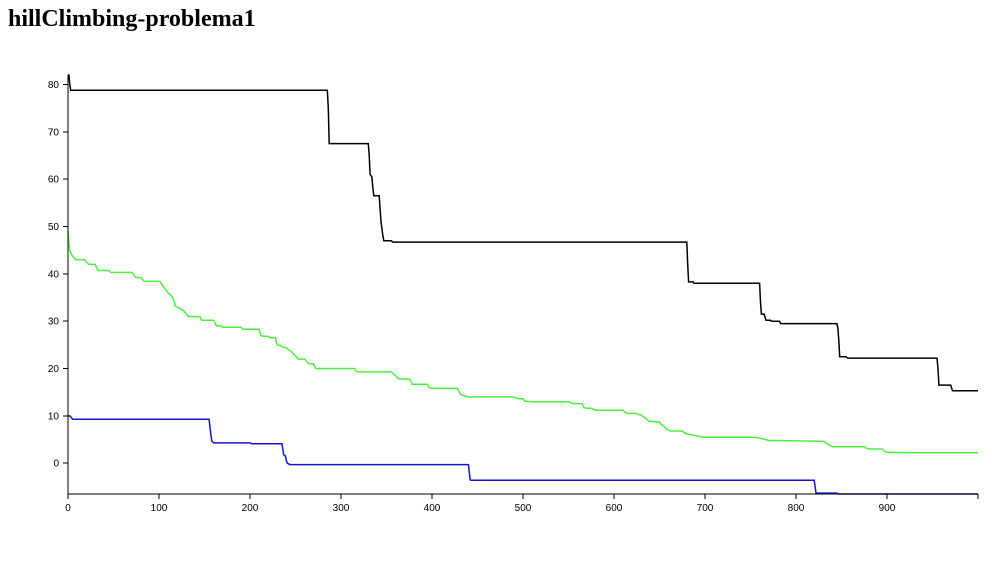 The image size is (1000, 580). Describe the element at coordinates (54, 227) in the screenshot. I see `y-tick-label: 50` at that location.